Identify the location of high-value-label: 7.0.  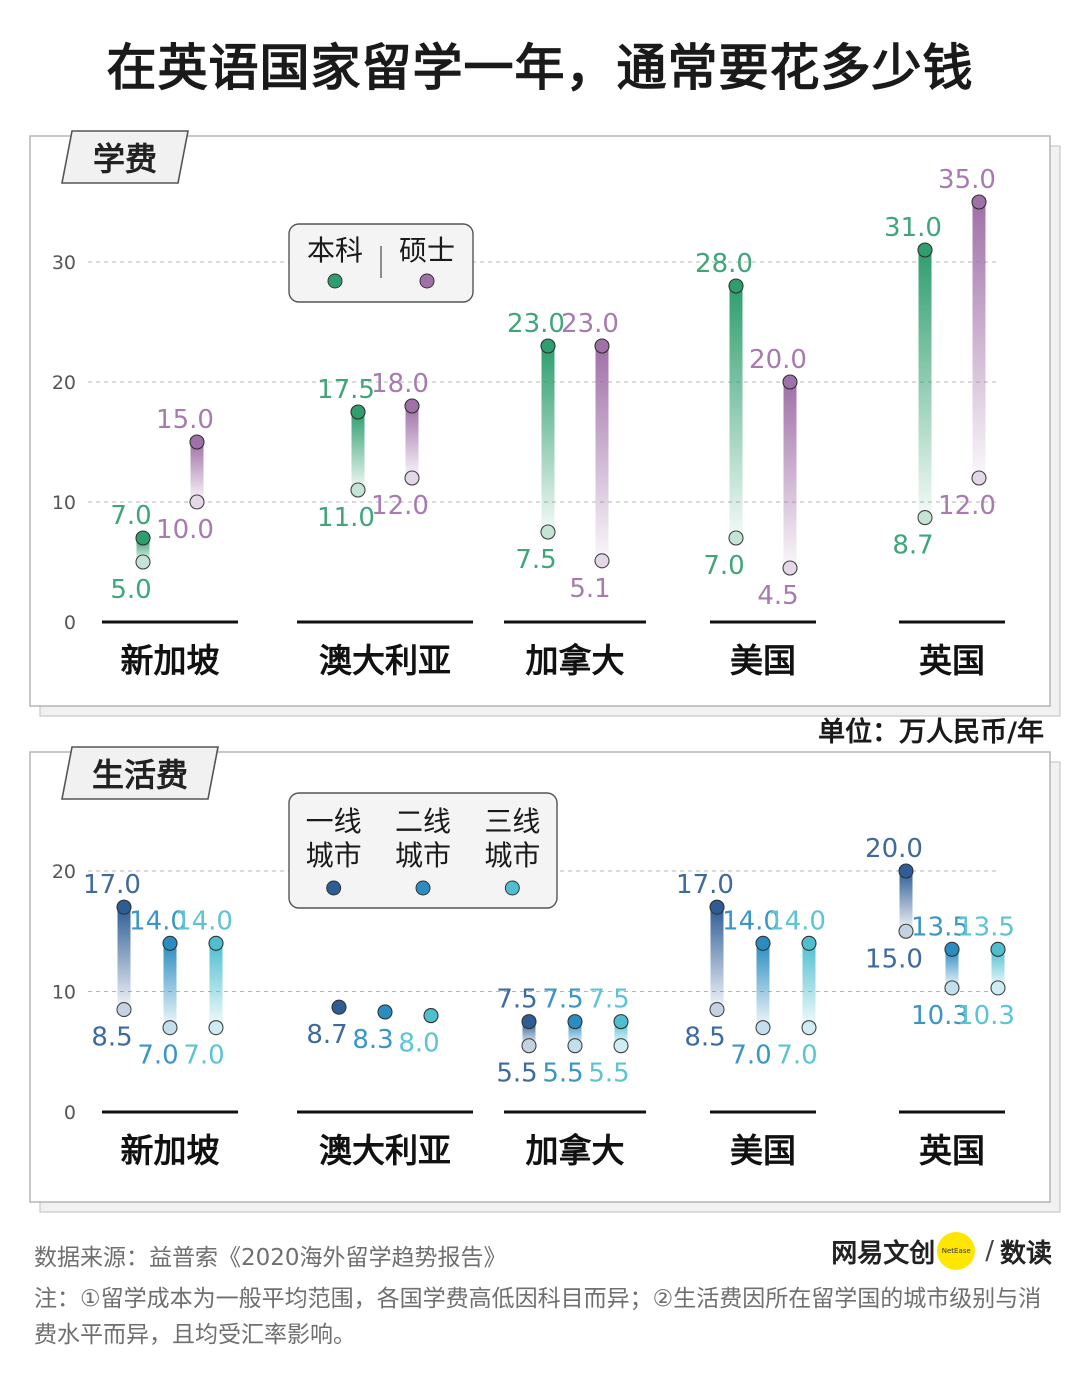
(130, 516).